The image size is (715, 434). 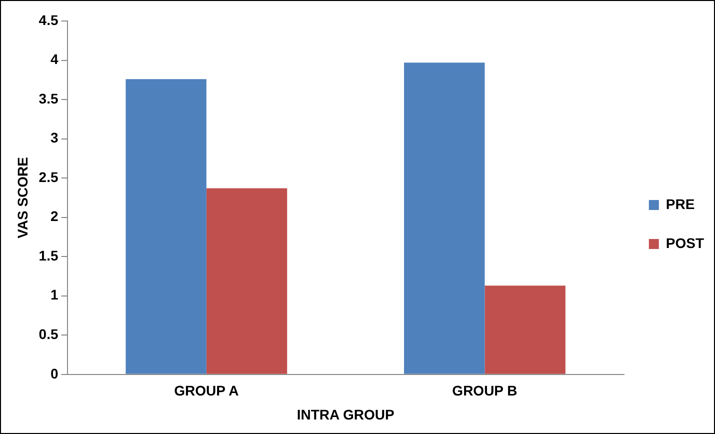 What do you see at coordinates (54, 216) in the screenshot?
I see `y-tick-label: 2` at bounding box center [54, 216].